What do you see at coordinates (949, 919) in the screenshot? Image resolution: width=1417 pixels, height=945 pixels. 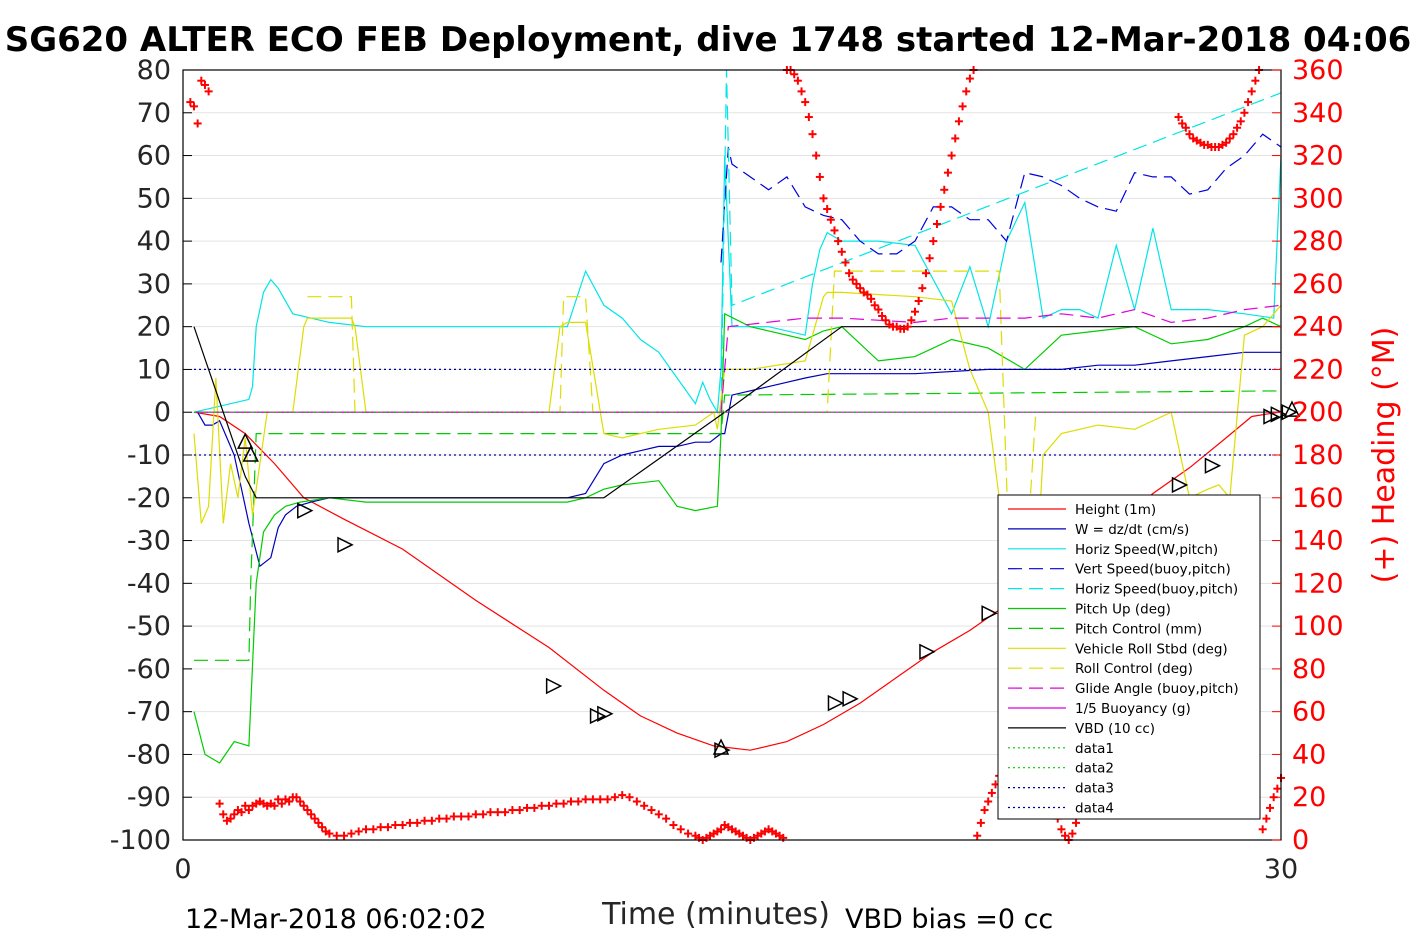 I see `footer-vbd-bias: VBD bias =0 cc` at bounding box center [949, 919].